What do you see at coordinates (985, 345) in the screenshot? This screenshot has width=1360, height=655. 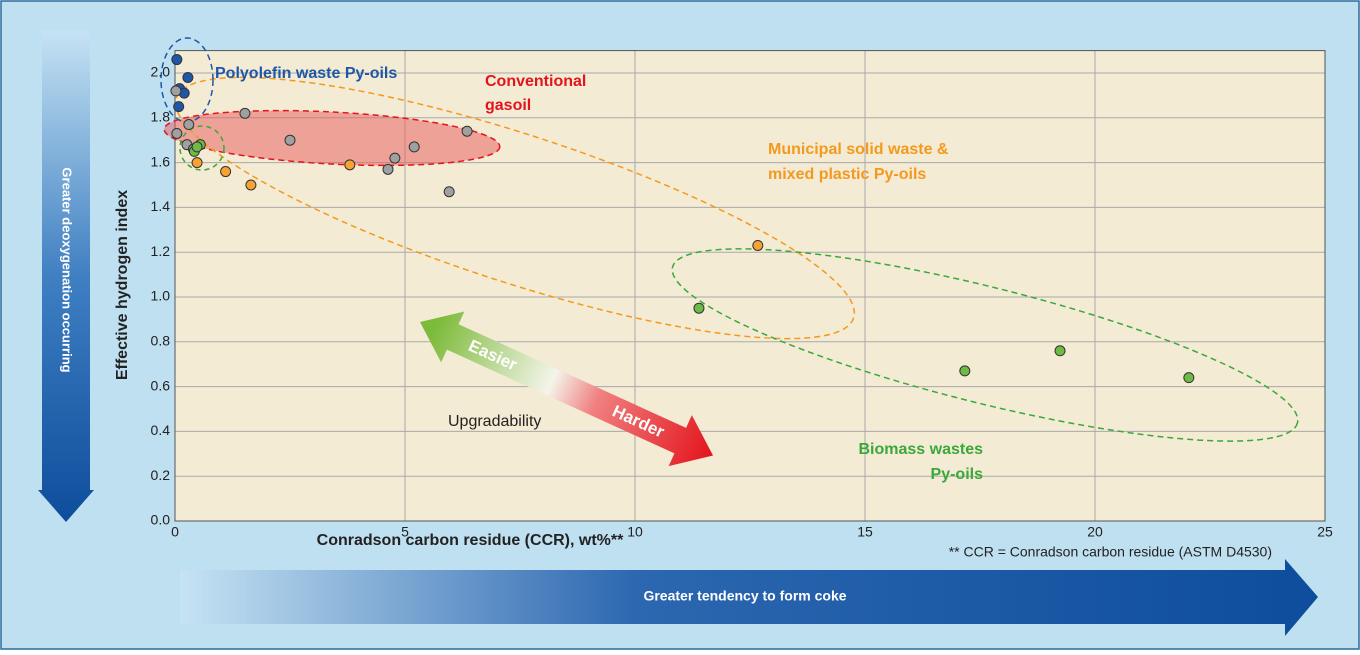 I see `biomass-region` at bounding box center [985, 345].